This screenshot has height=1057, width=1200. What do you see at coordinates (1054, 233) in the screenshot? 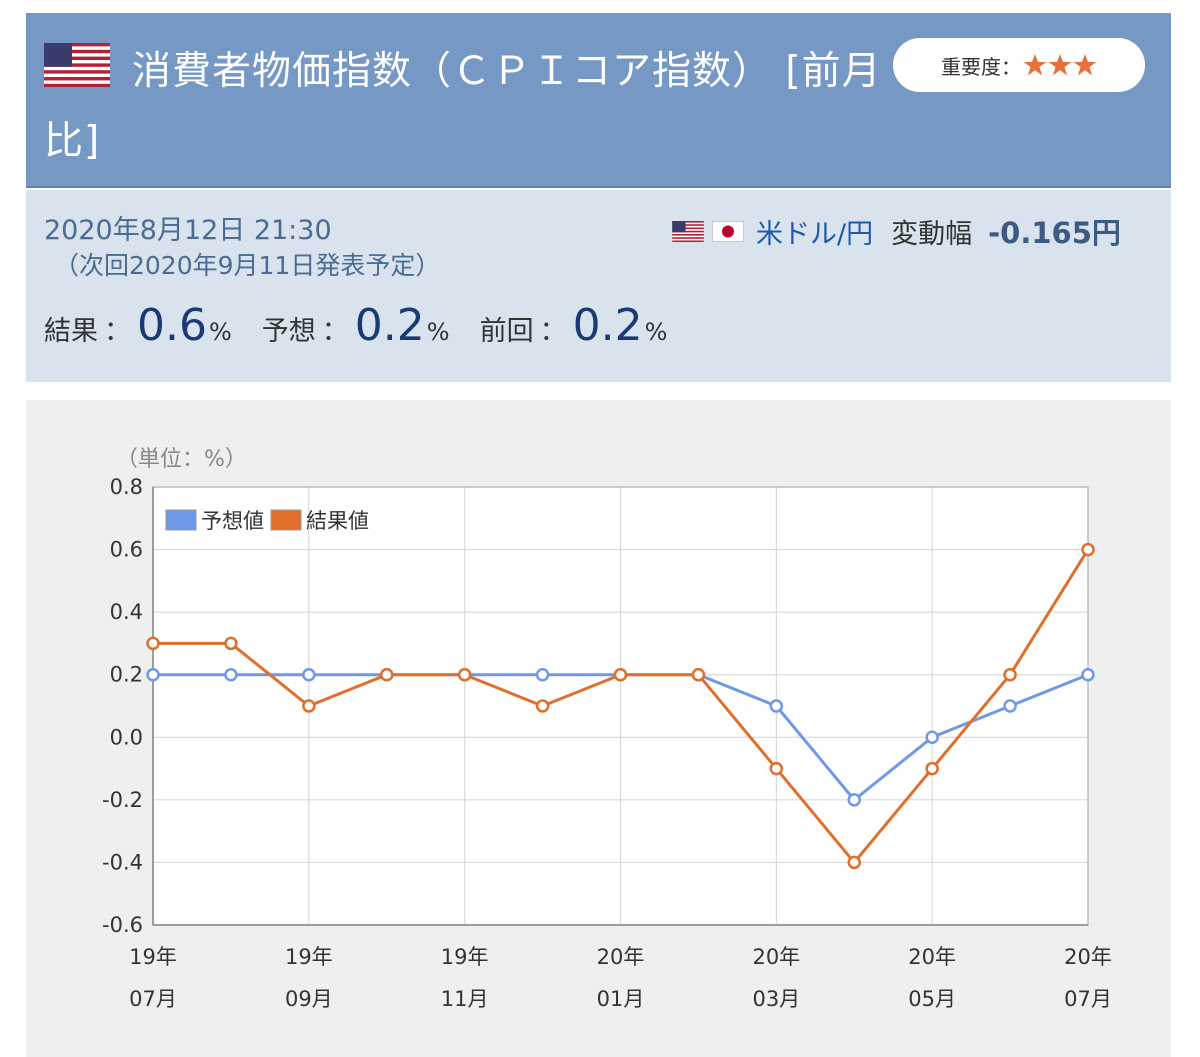
I see `change-value: -0.165円` at bounding box center [1054, 233].